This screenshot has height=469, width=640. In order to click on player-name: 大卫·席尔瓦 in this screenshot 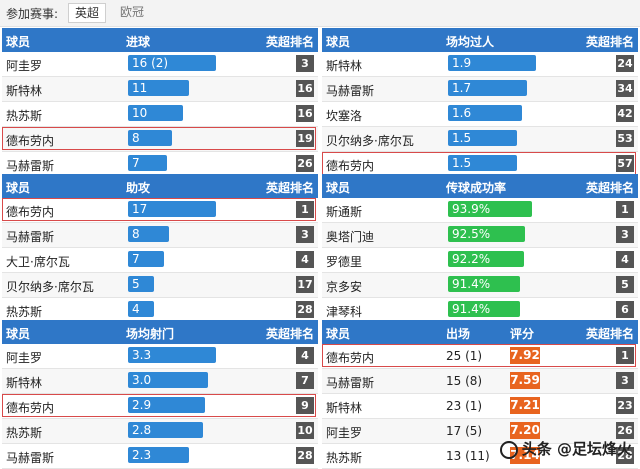, I will do `click(38, 262)`.